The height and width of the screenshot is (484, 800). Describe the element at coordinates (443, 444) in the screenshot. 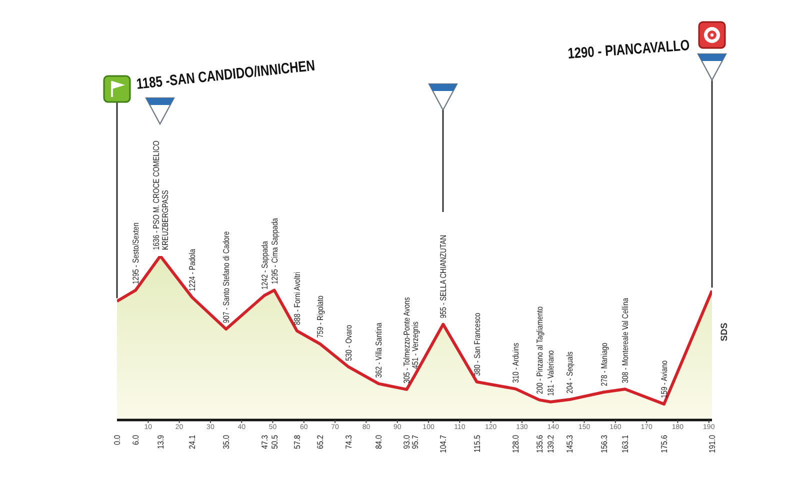

I see `x2-tick-label: 104.7` at that location.